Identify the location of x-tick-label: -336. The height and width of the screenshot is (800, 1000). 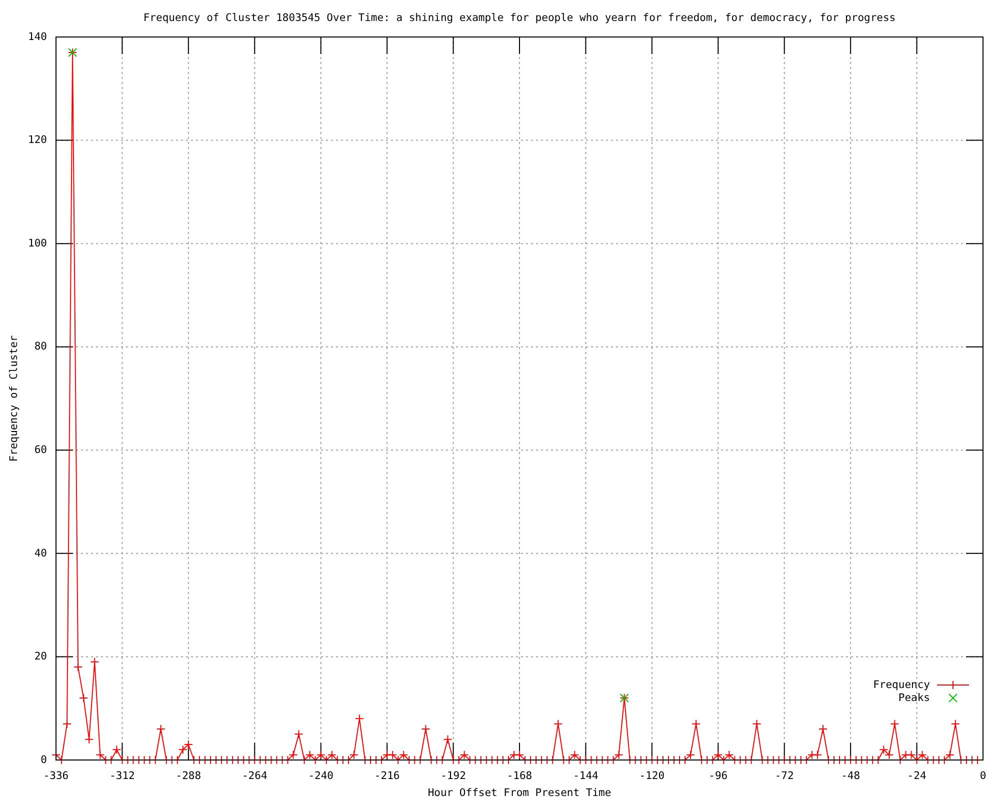
(56, 776).